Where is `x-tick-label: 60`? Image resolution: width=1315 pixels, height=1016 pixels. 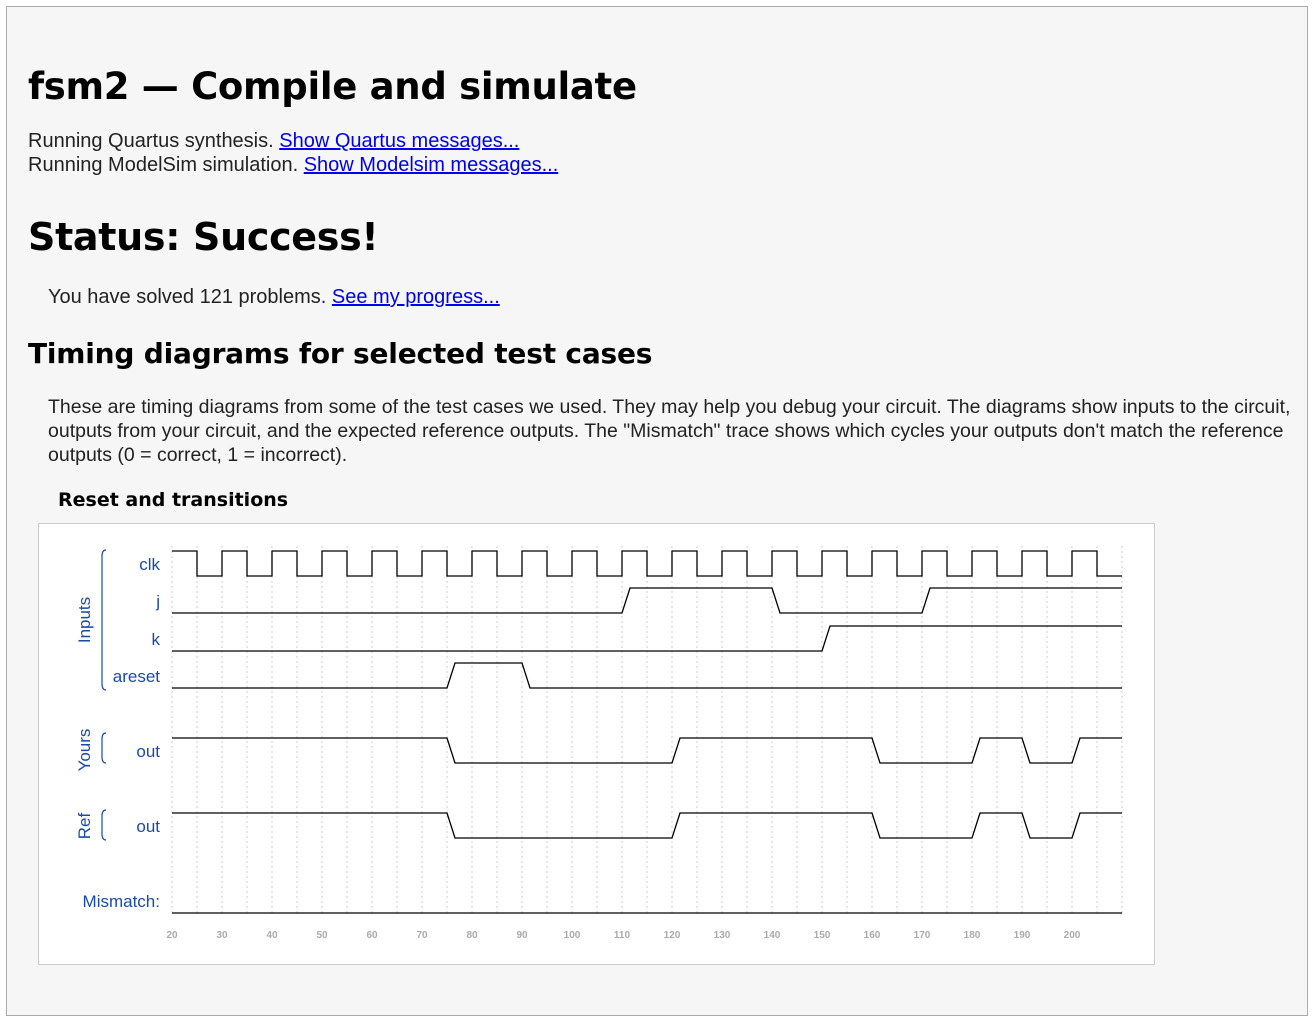 x-tick-label: 60 is located at coordinates (372, 935).